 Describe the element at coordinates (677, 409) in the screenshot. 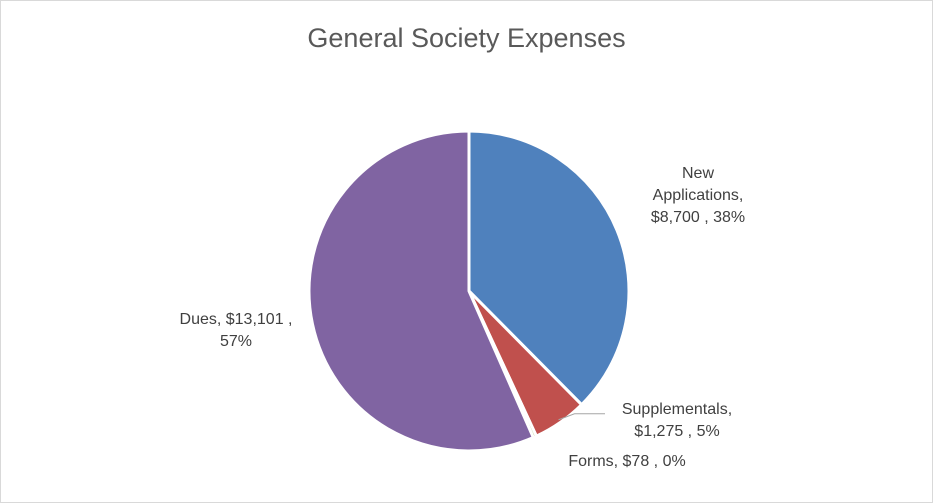

I see `data-label-line: Supplementals,` at that location.